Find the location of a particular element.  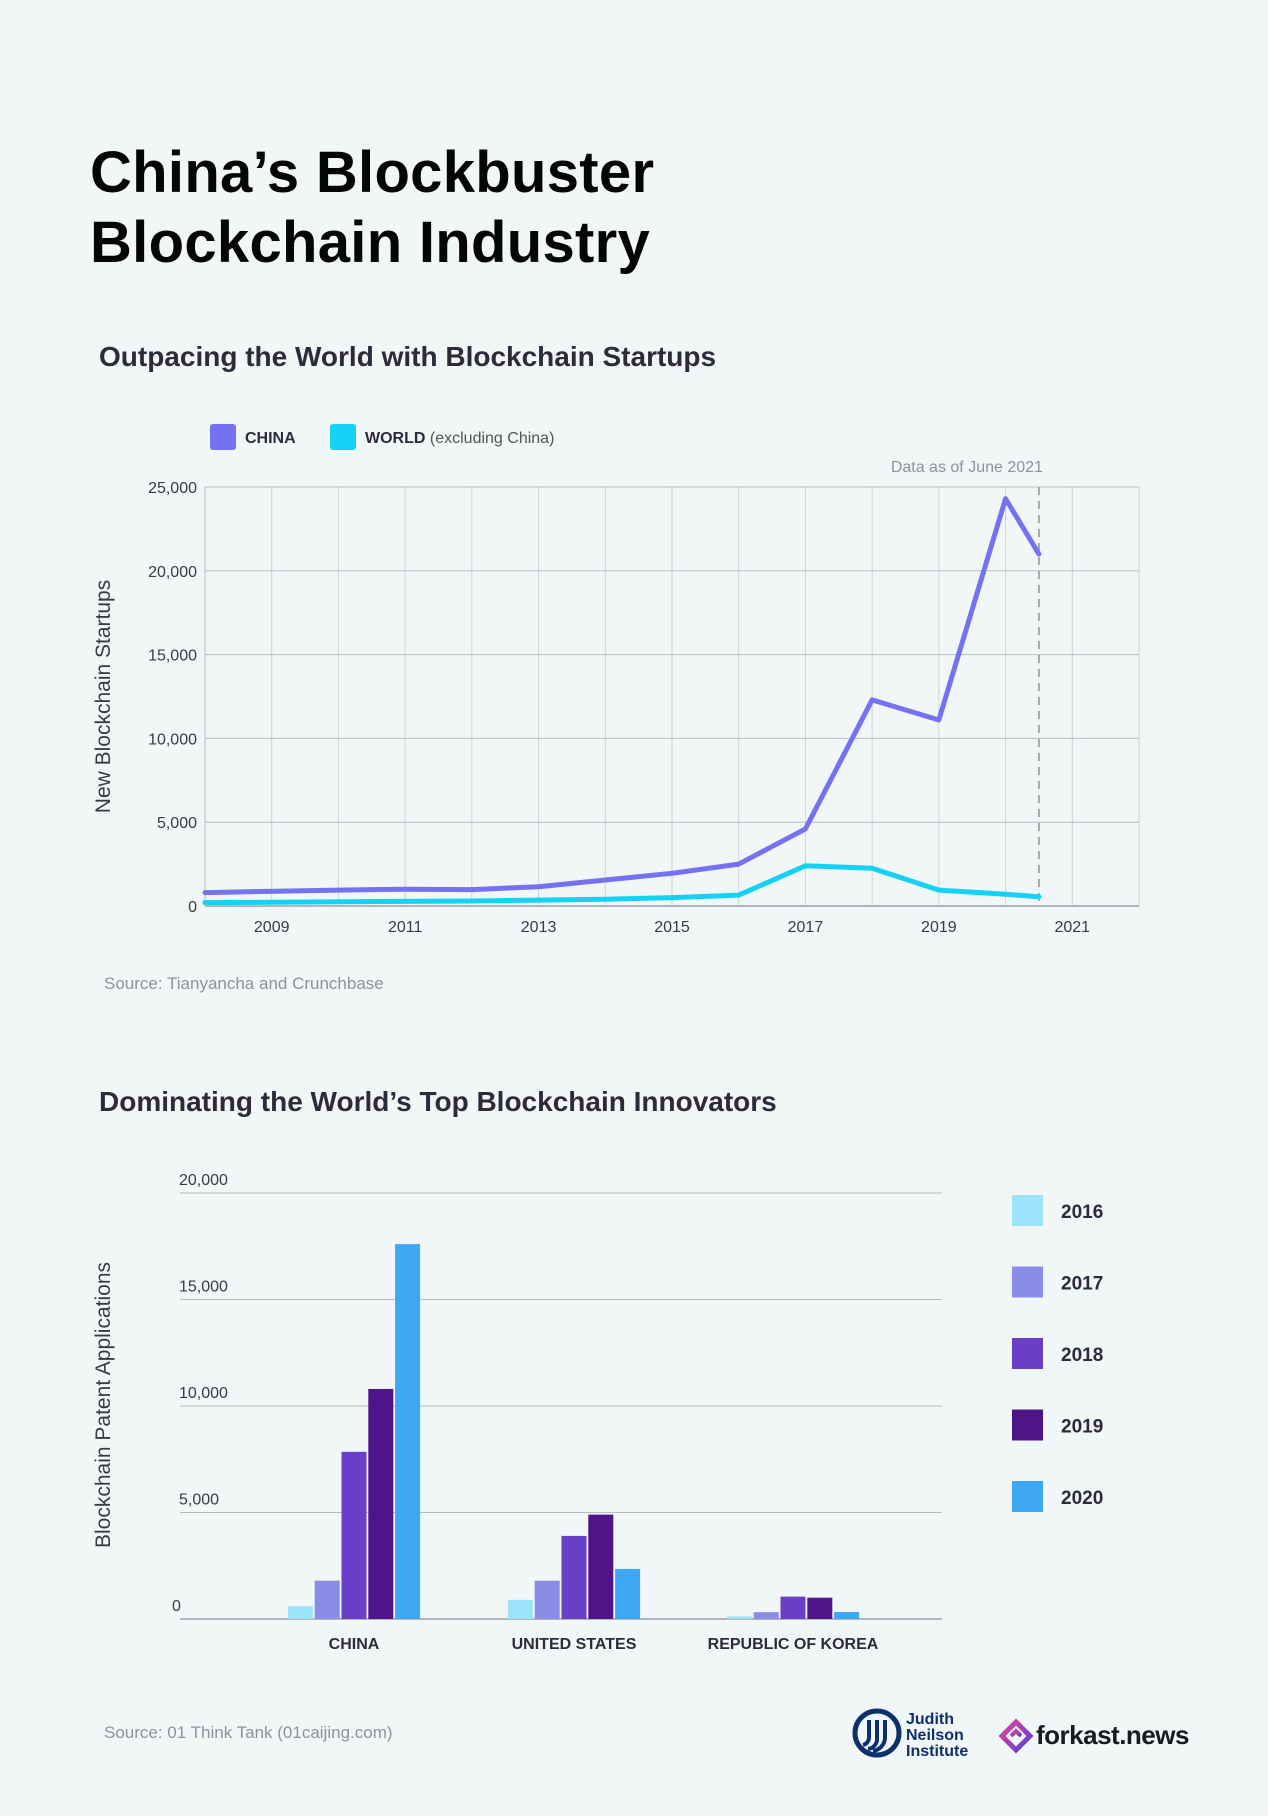

legend-swatch-2019 is located at coordinates (1027, 1425).